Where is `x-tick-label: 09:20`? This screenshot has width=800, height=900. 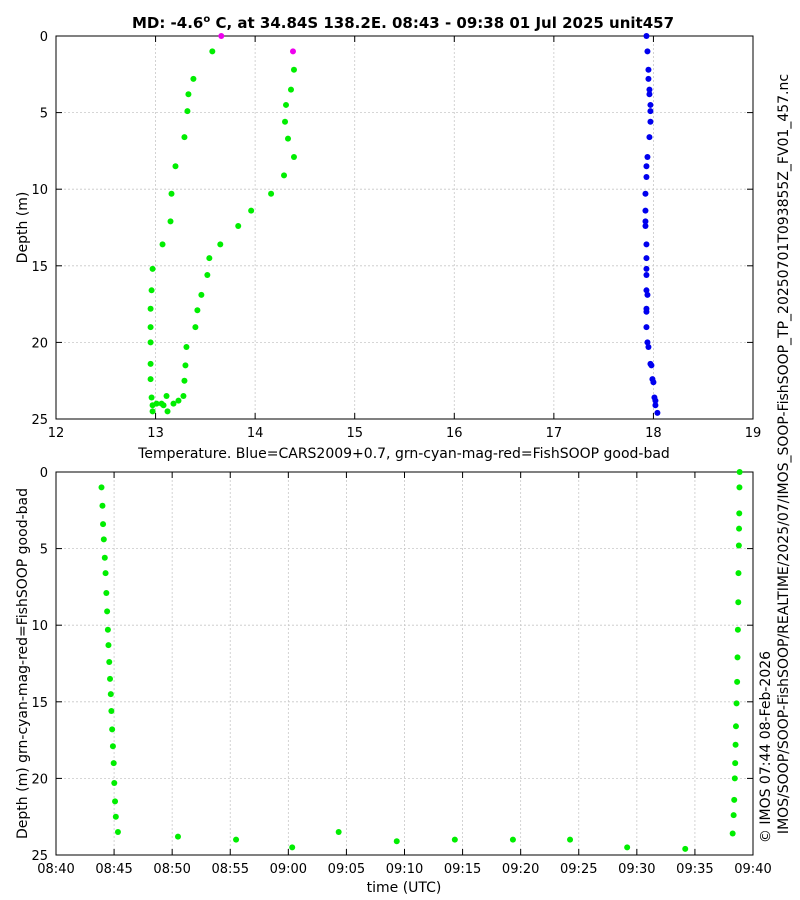
x-tick-label: 09:20 is located at coordinates (520, 869).